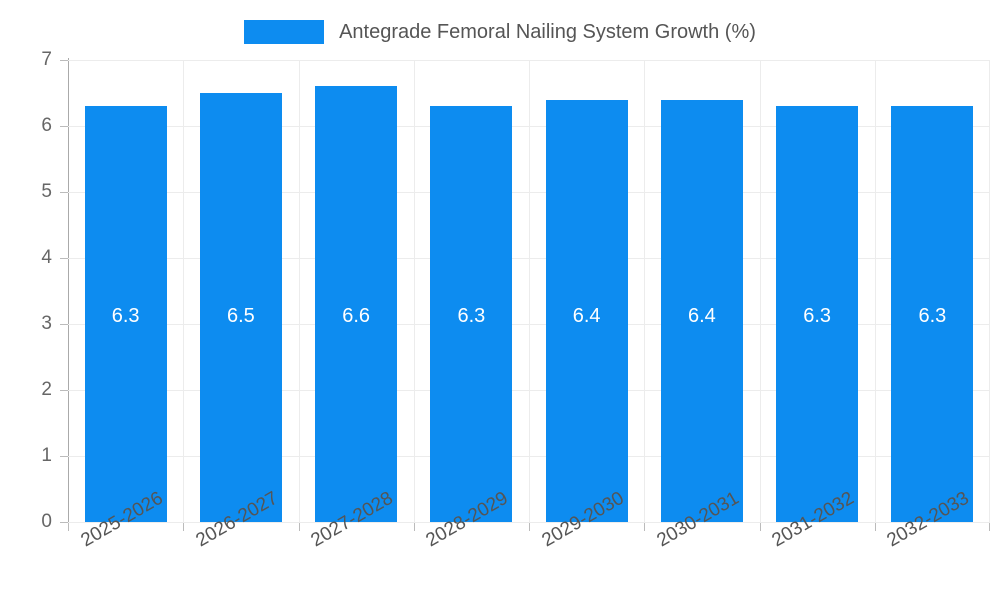 Image resolution: width=1000 pixels, height=600 pixels. I want to click on y-axis-spine, so click(68, 291).